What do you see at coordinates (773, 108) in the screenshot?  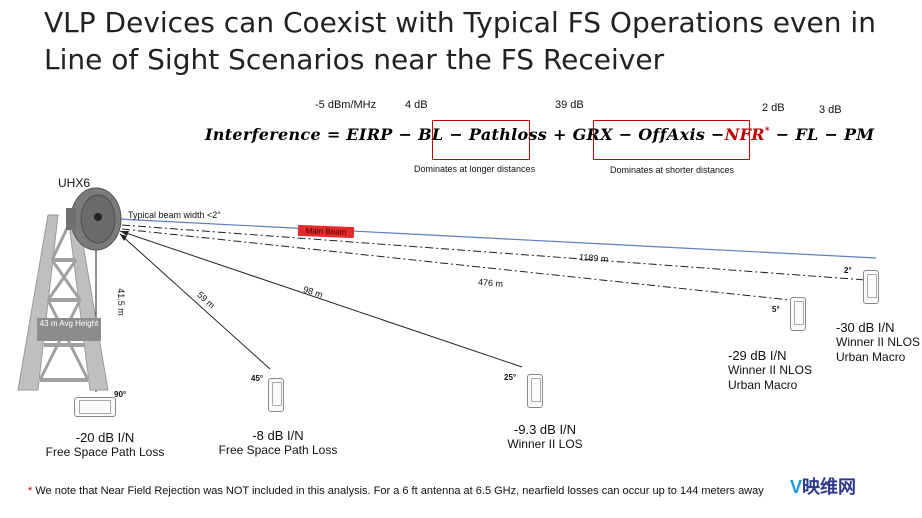 I see `fl-value: 2 dB` at bounding box center [773, 108].